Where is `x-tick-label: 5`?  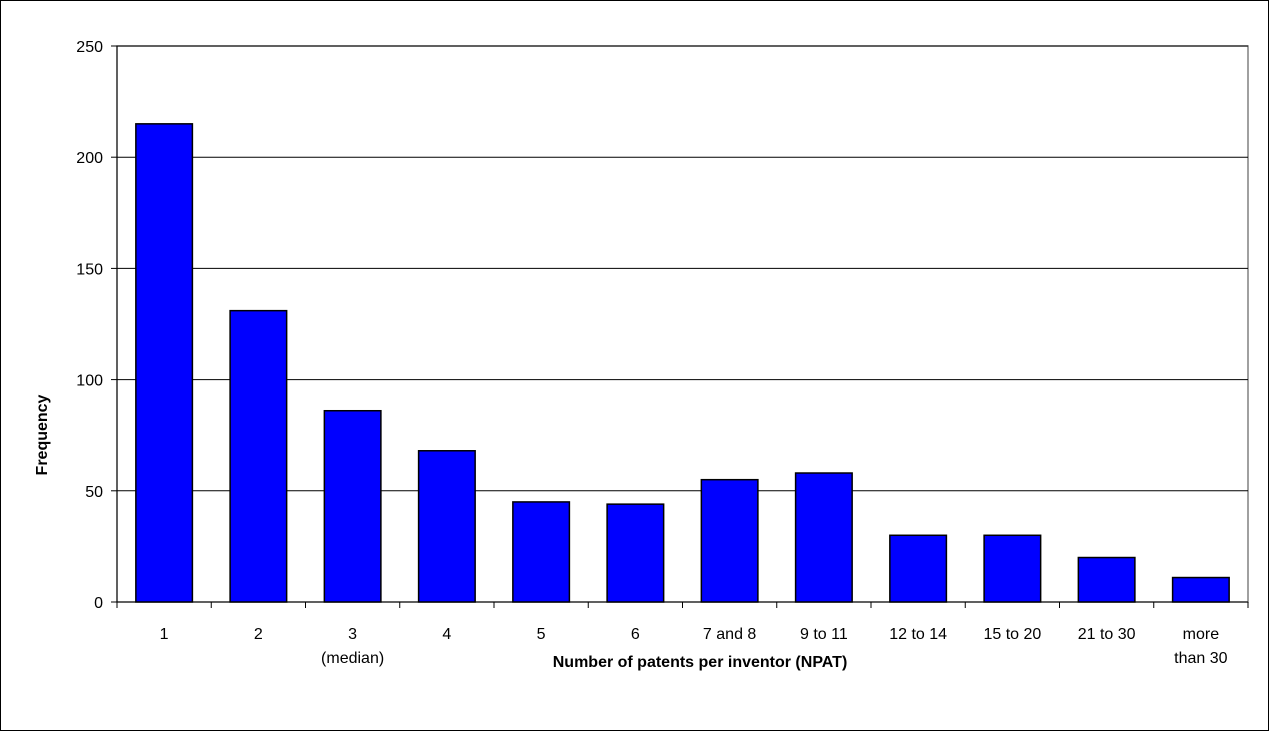
x-tick-label: 5 is located at coordinates (541, 634).